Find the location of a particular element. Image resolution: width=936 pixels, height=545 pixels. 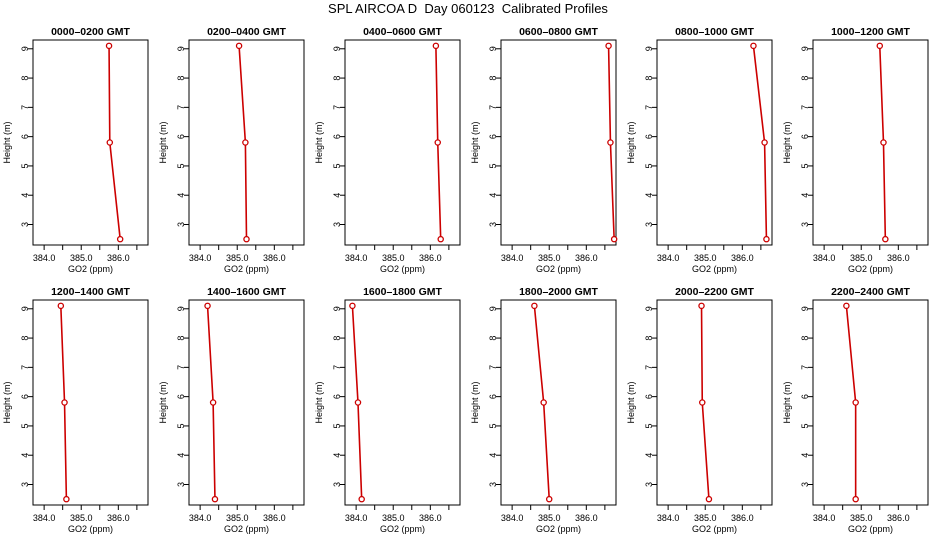

panel-title: 0200–0400 GMT is located at coordinates (246, 32).